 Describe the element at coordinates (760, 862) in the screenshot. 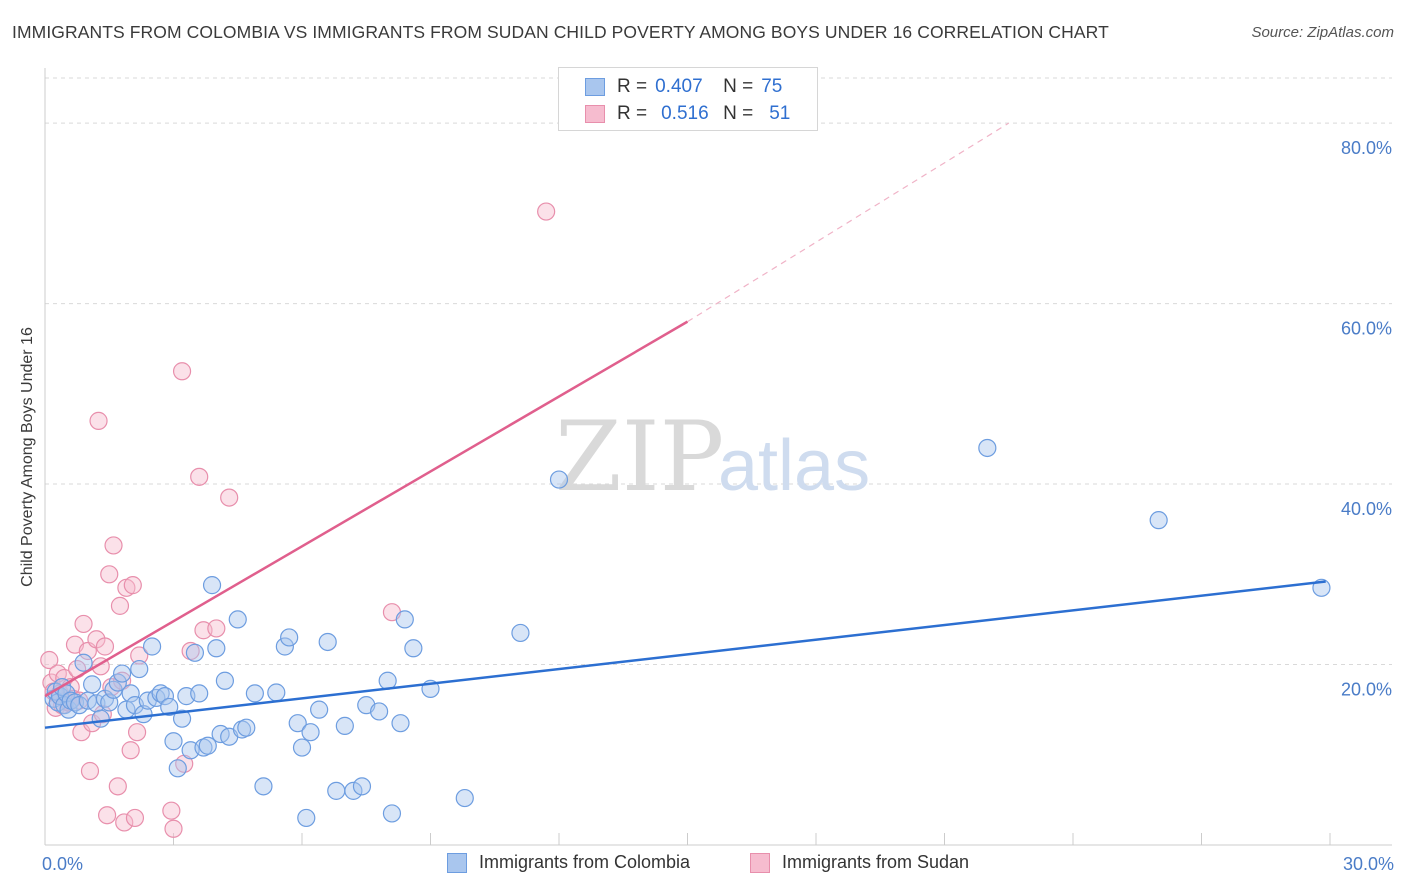

I see `bottom-legend-swatch-sudan` at that location.